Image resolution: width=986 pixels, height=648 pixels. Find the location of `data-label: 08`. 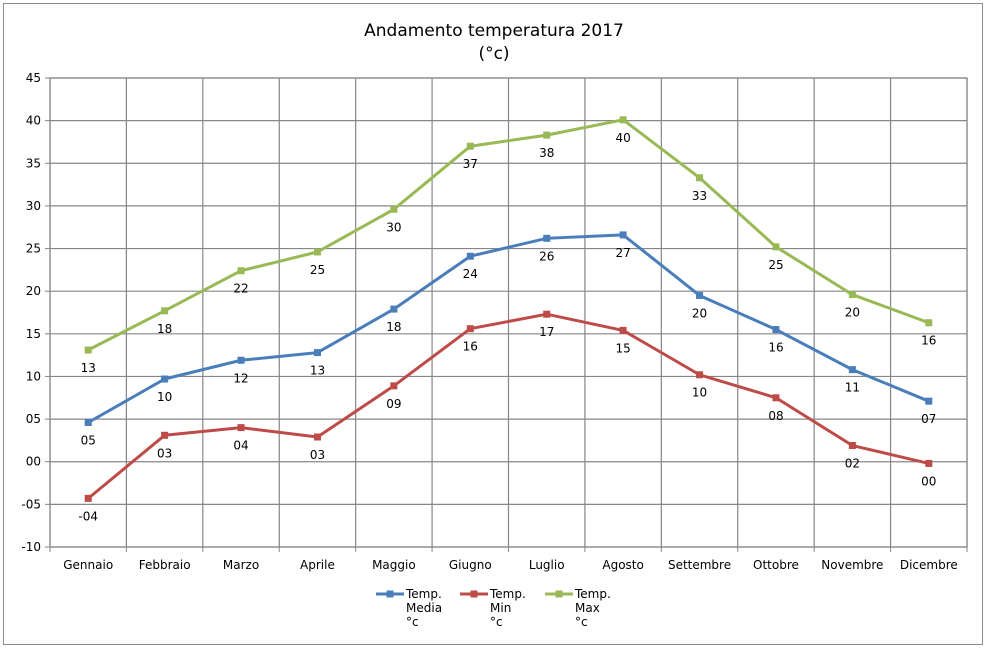

data-label: 08 is located at coordinates (775, 416).